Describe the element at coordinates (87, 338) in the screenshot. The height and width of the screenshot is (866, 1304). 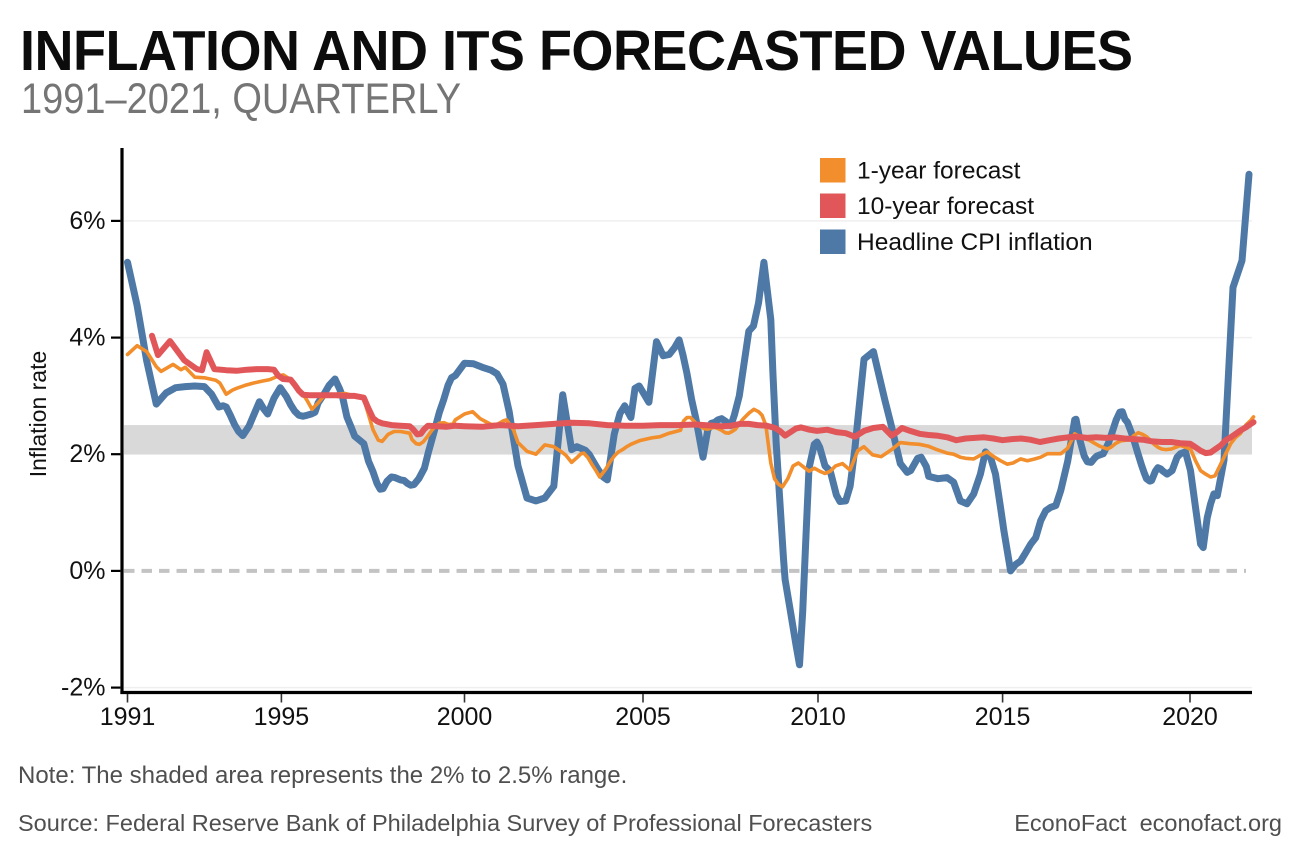
I see `svg-text: 4%` at that location.